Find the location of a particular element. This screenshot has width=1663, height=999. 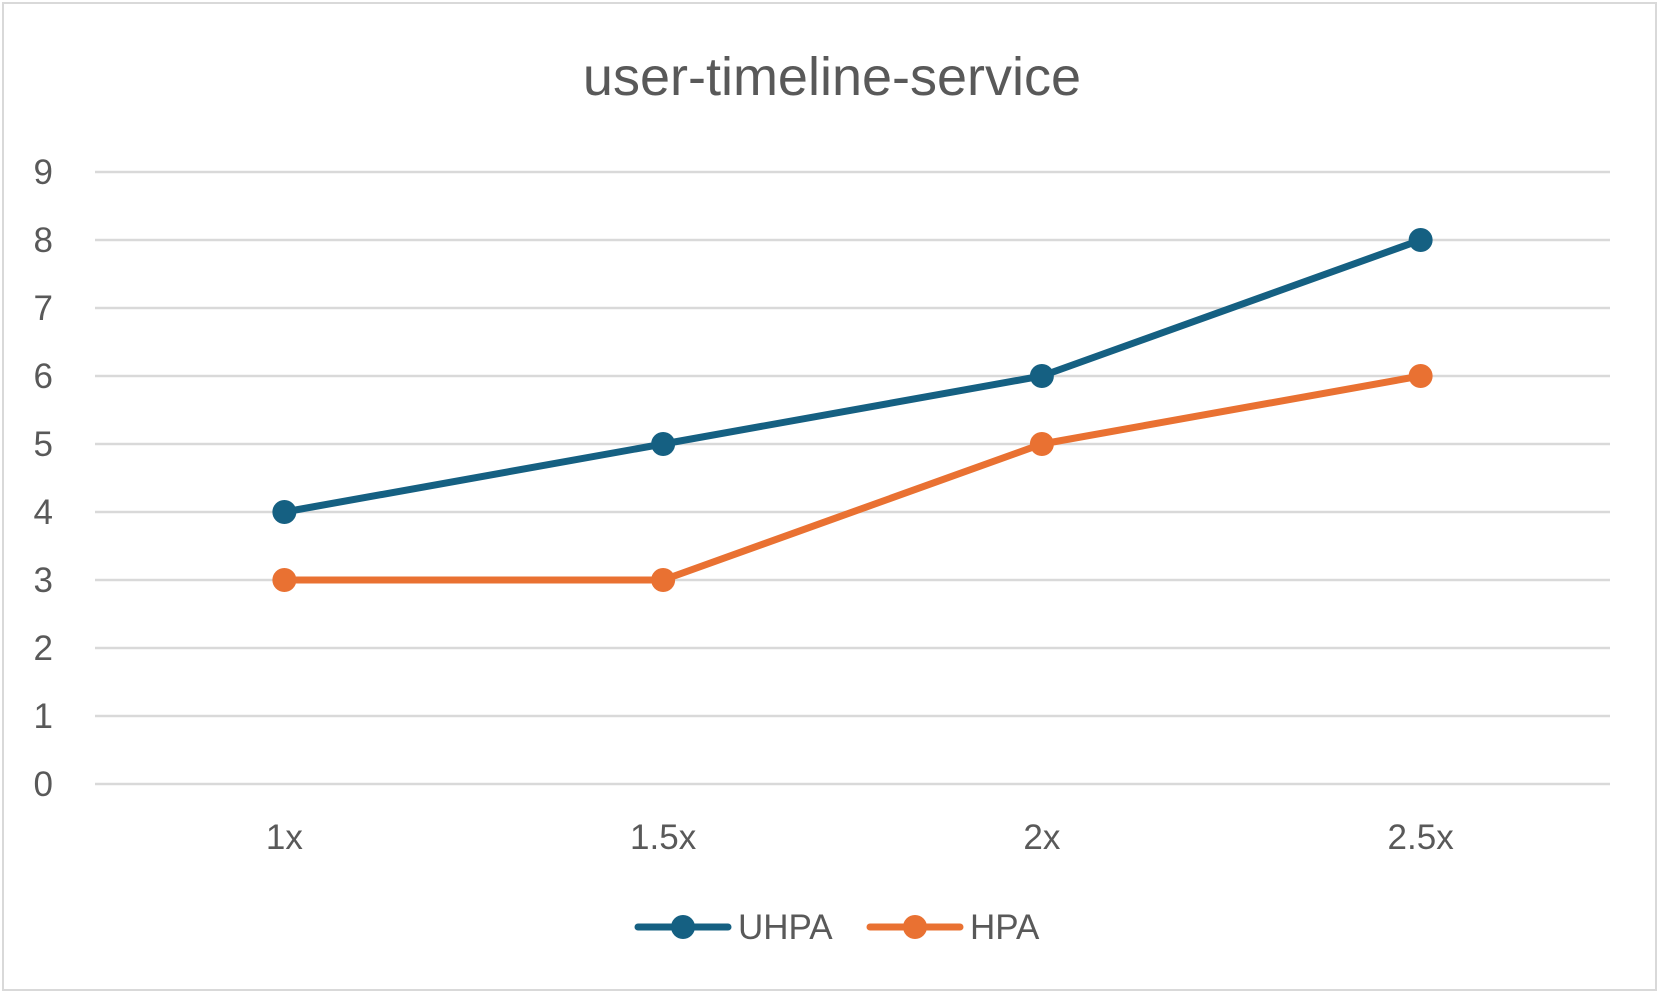

legend-label: HPA is located at coordinates (1005, 927).